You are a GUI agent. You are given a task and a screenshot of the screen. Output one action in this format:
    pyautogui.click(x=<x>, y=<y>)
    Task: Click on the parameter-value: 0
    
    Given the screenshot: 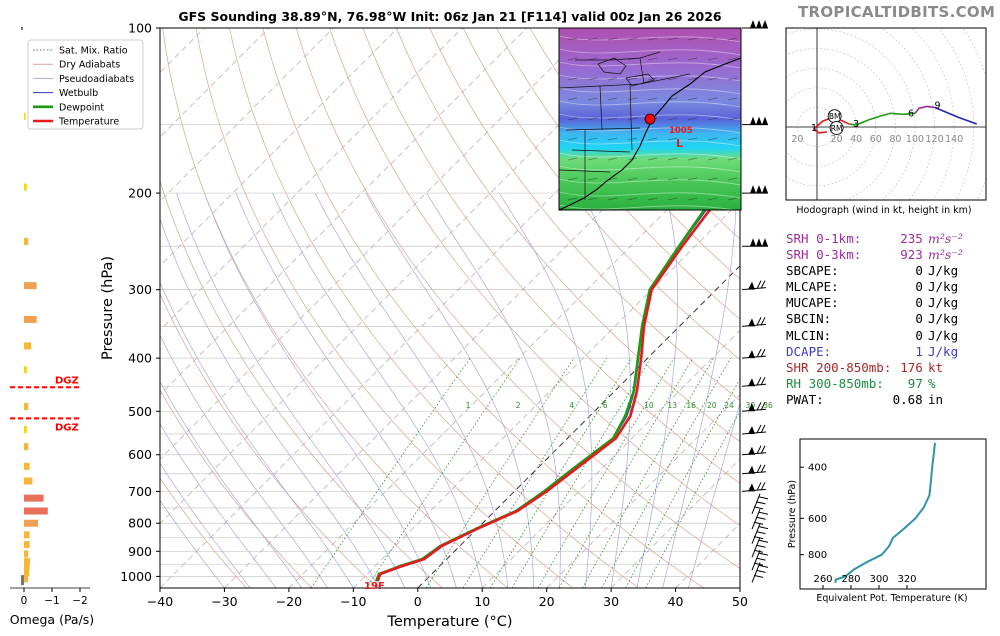 What is the action you would take?
    pyautogui.click(x=919, y=287)
    